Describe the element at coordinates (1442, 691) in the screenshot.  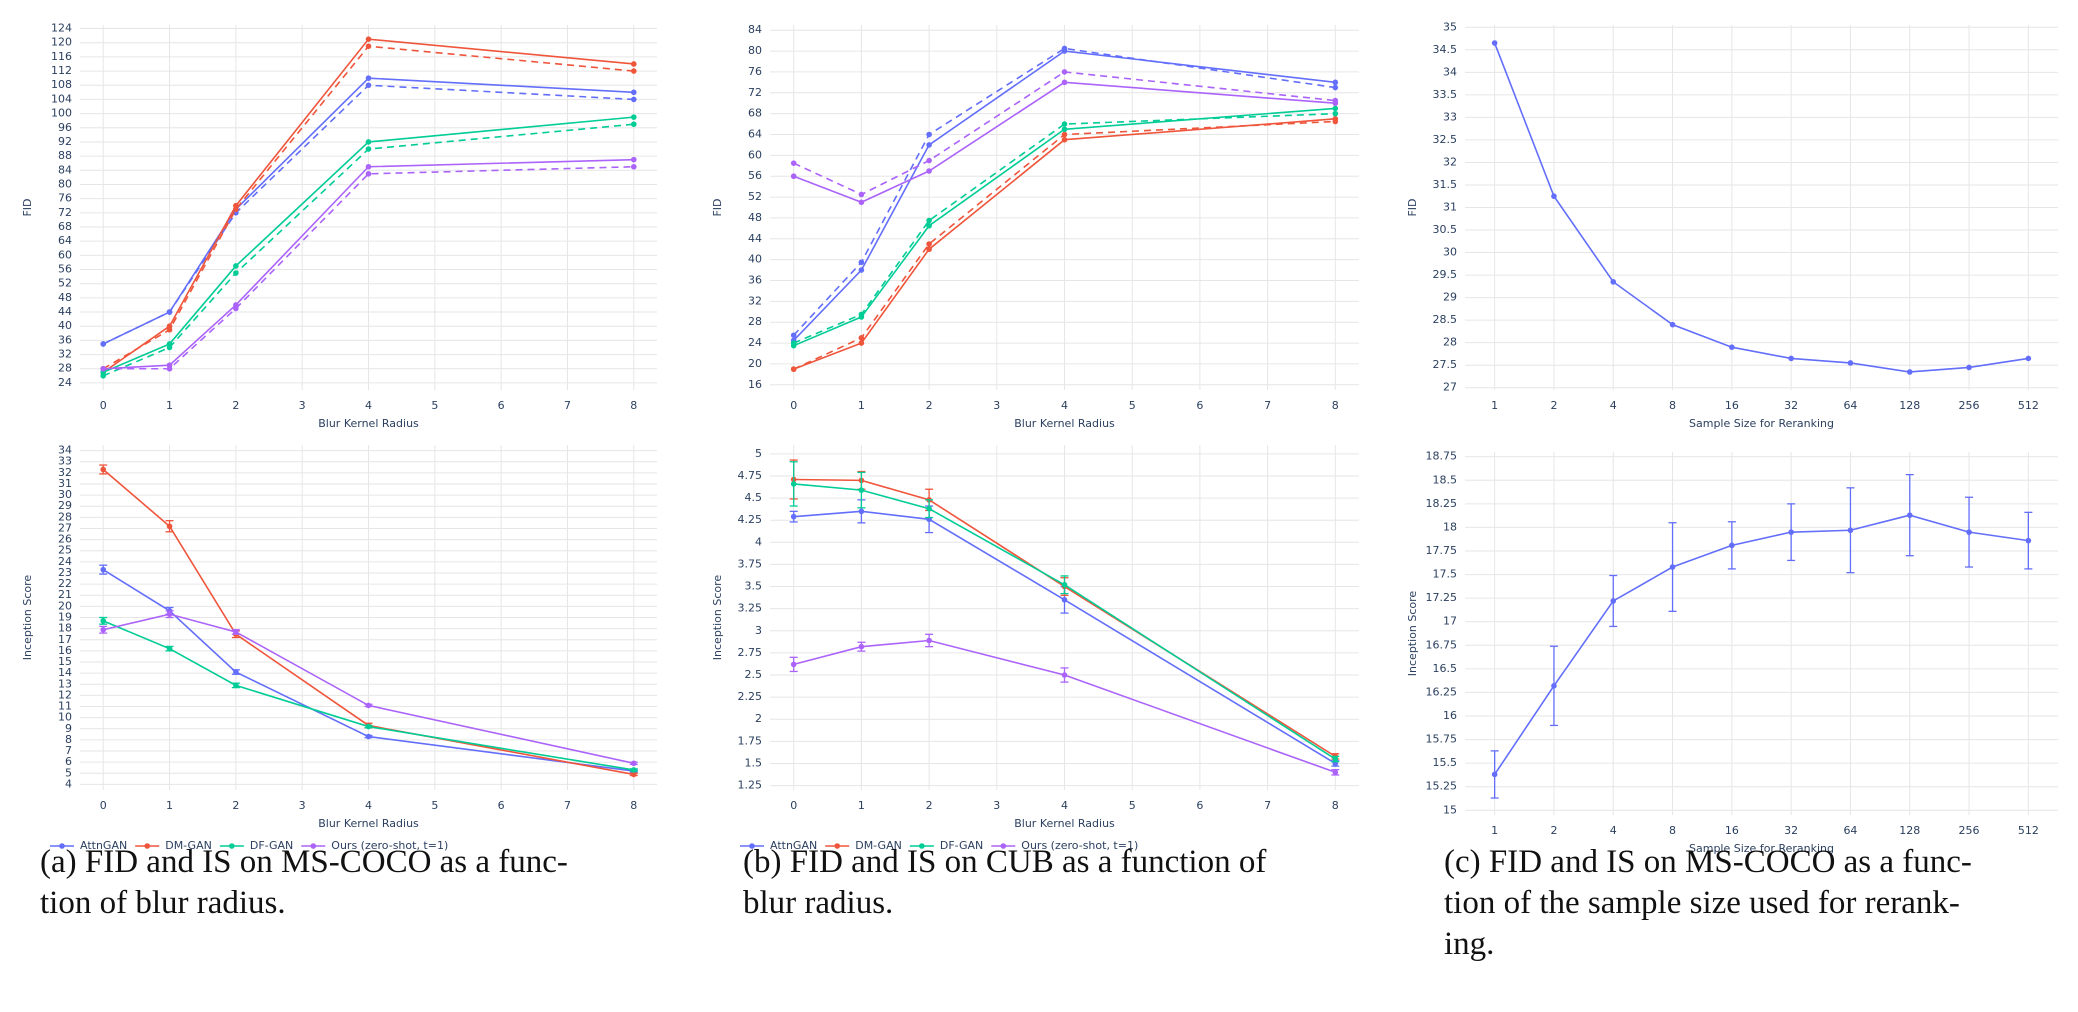
I see `y-tick-label: 16.25` at that location.